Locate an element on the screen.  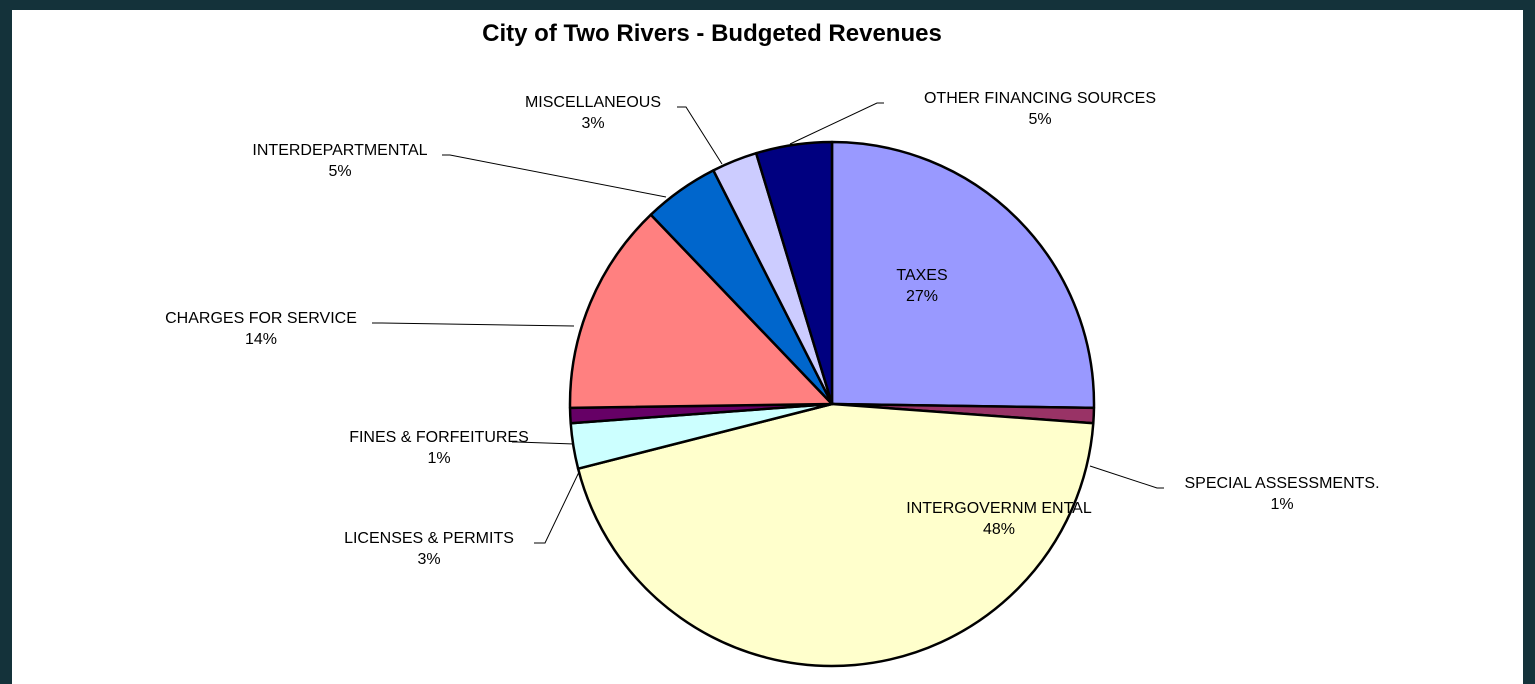
leader-line-miscellaneous is located at coordinates (700, 135).